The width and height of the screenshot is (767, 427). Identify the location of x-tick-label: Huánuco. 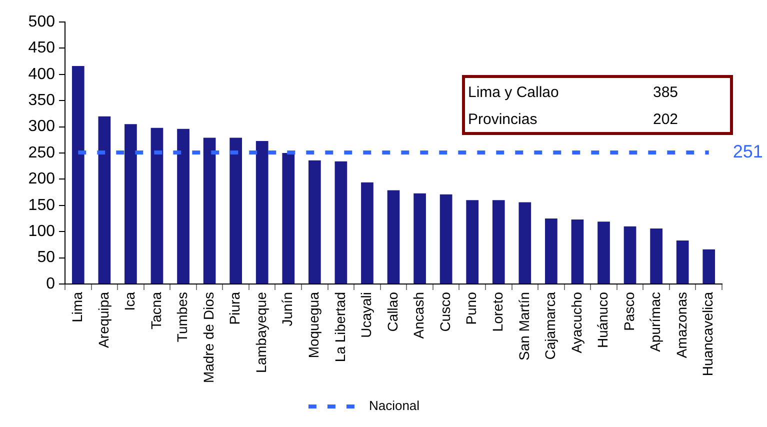
(602, 320).